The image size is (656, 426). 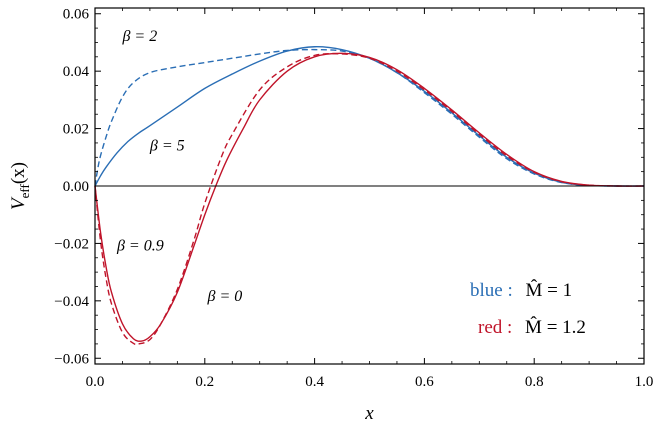 What do you see at coordinates (204, 382) in the screenshot?
I see `x-tick-label: 0.2` at bounding box center [204, 382].